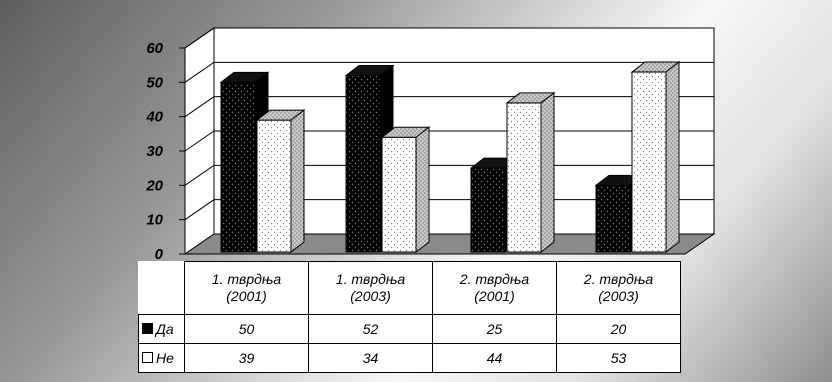 Image resolution: width=832 pixels, height=382 pixels. I want to click on value-cell: 20, so click(618, 329).